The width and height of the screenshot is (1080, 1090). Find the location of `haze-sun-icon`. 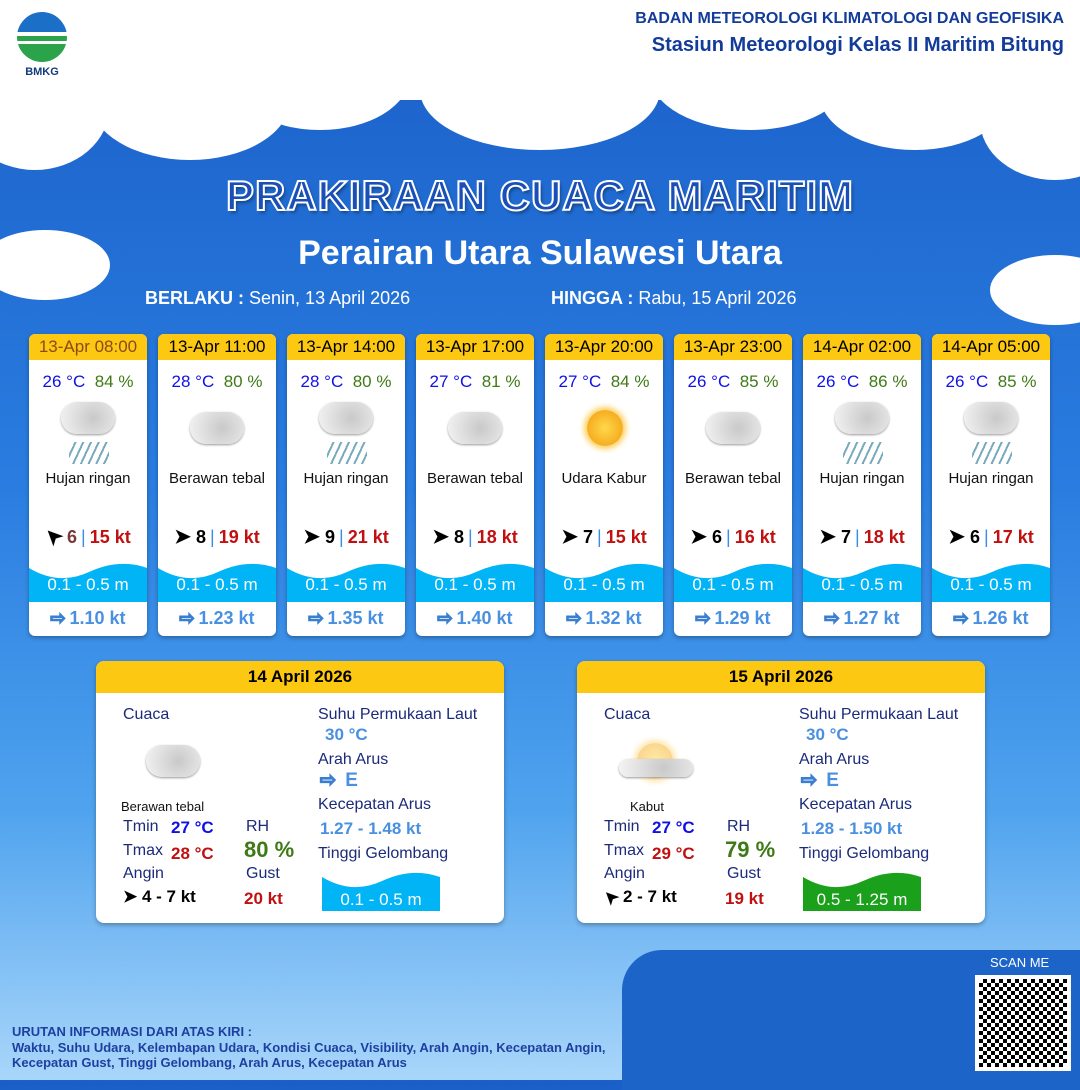

haze-sun-icon is located at coordinates (604, 433).